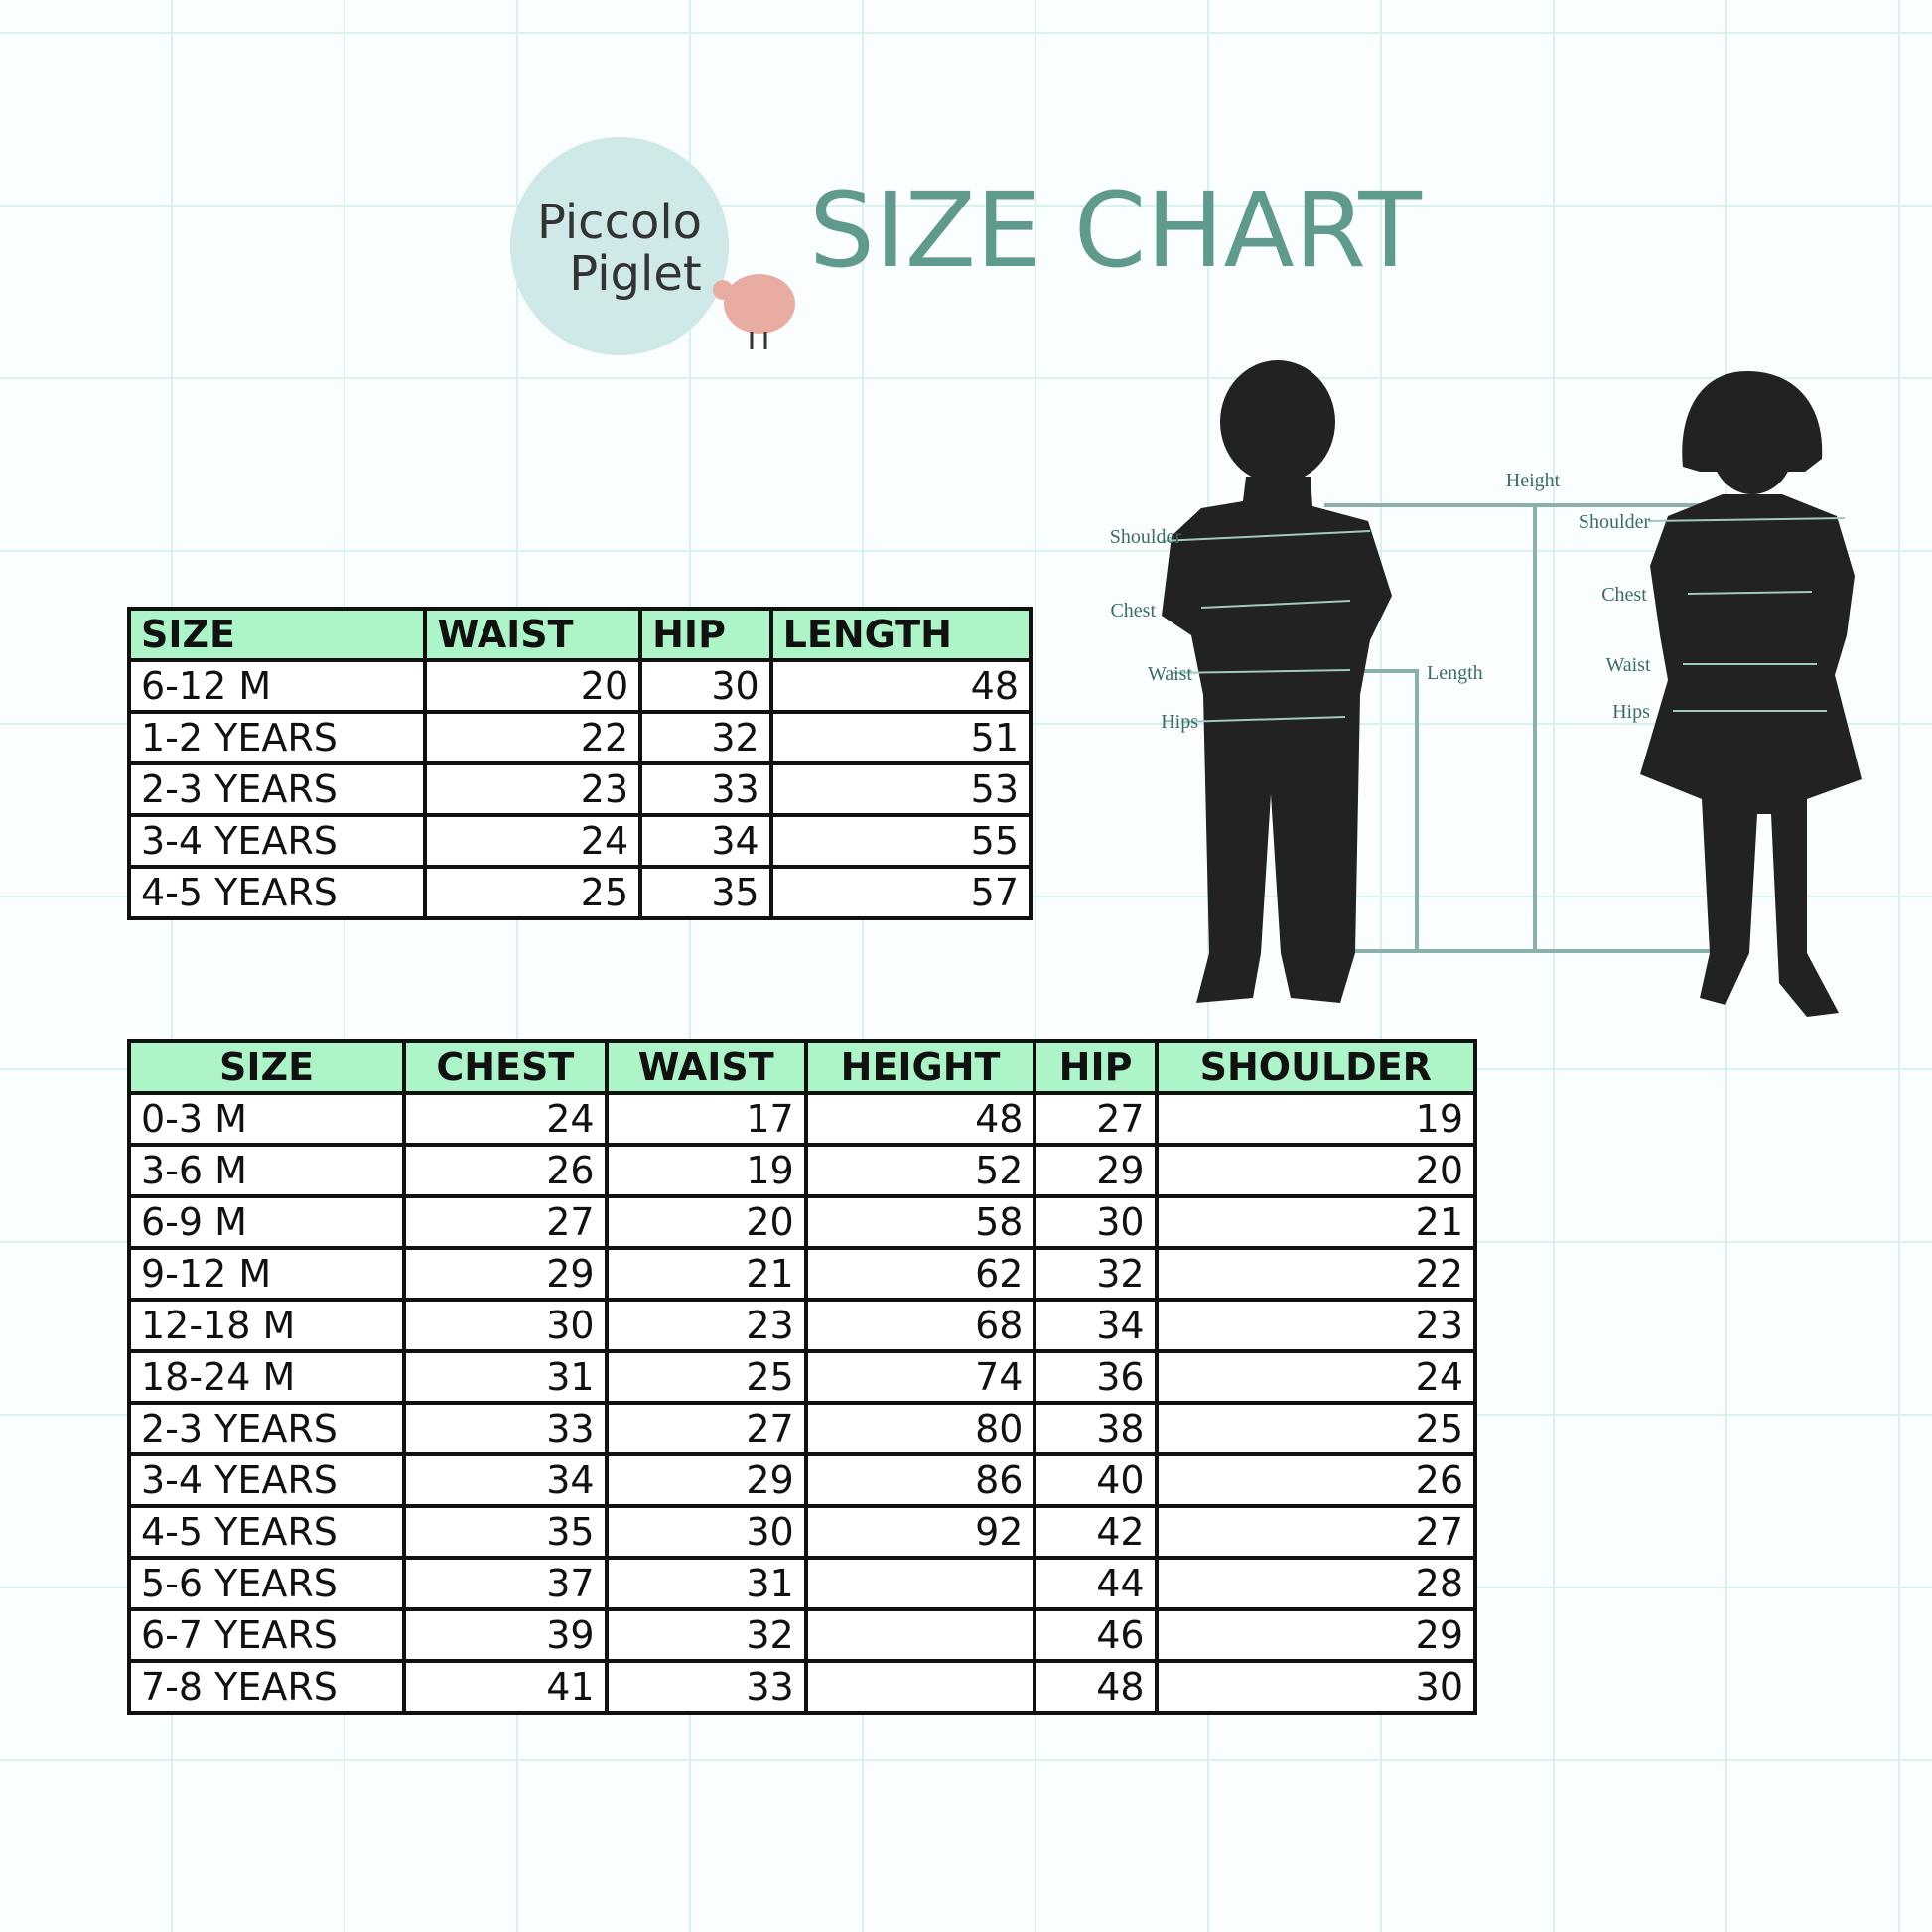 The image size is (1932, 1932). I want to click on header-row: SIZE CHEST WAIST HEIGHT HIP SHOULDER, so click(802, 1067).